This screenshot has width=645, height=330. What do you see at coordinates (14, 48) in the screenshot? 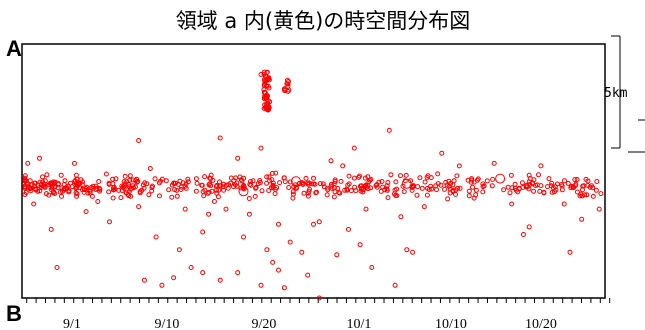
I see `y-end-label-top: A` at bounding box center [14, 48].